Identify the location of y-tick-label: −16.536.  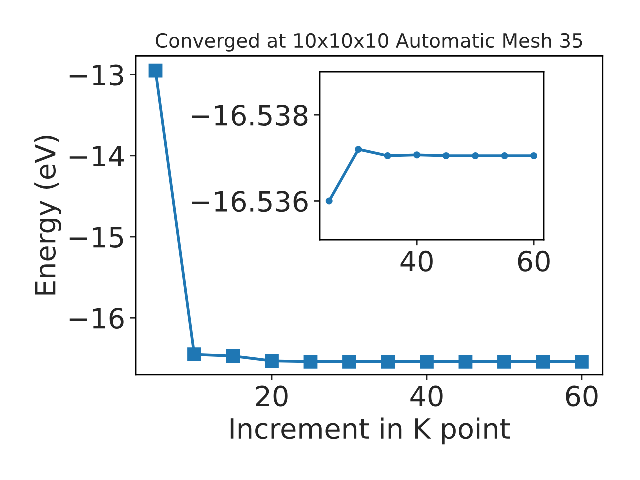
(250, 201).